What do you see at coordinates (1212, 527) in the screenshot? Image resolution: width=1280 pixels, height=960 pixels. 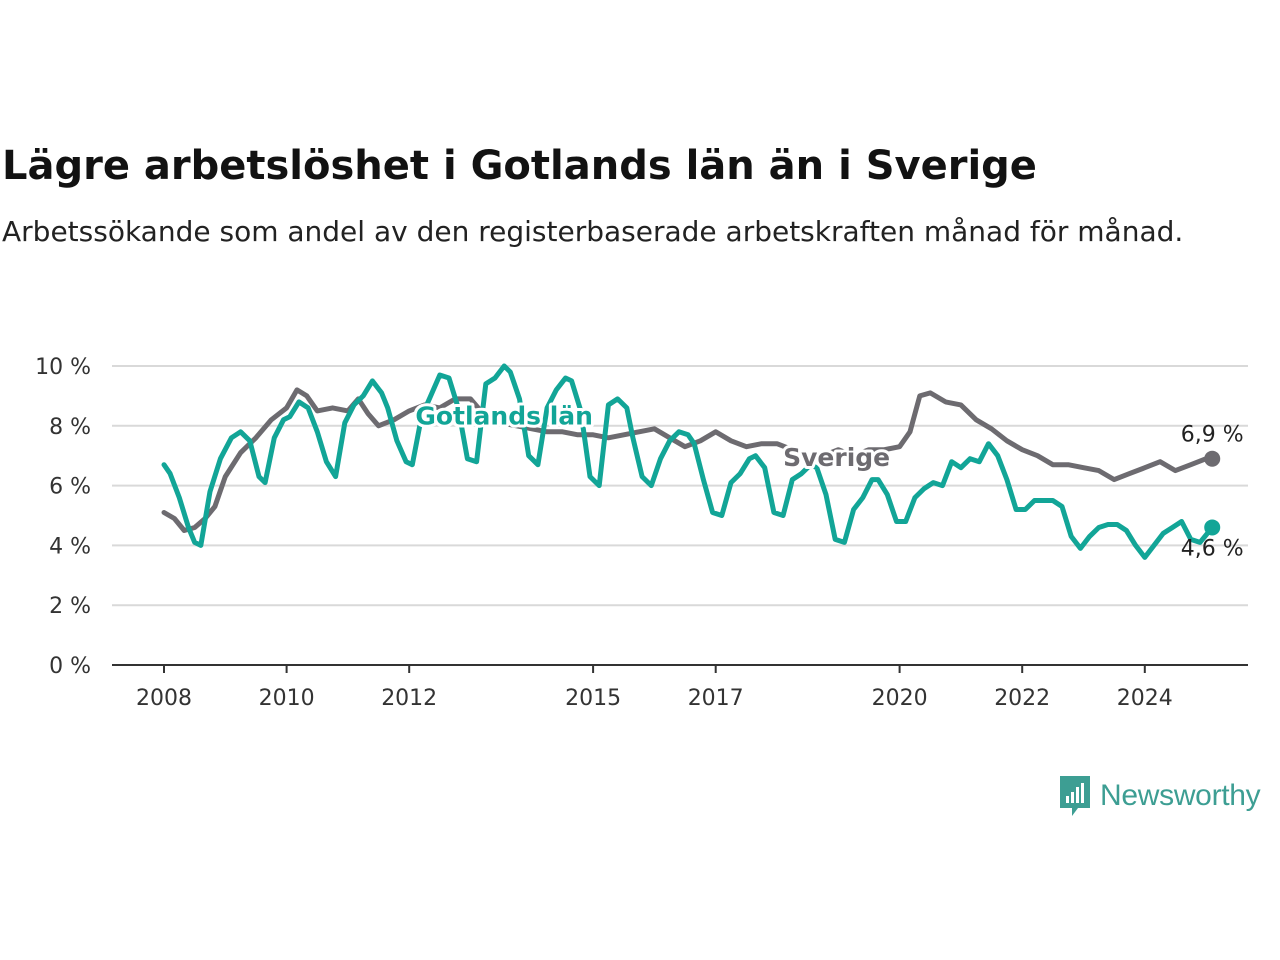 I see `end-marker-gotland` at bounding box center [1212, 527].